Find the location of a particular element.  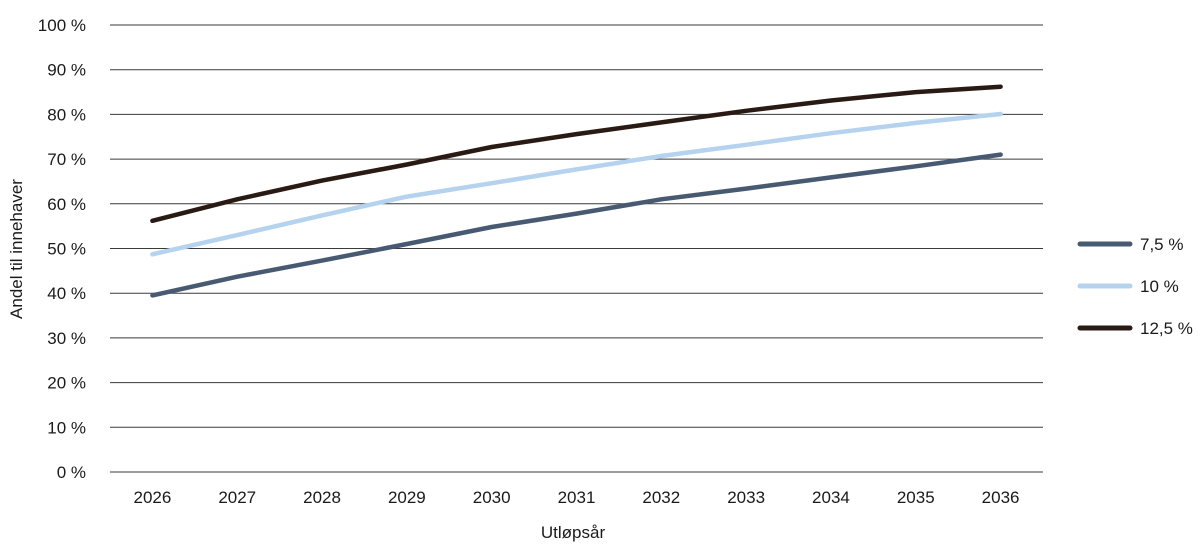

y-tick-label: 0 % is located at coordinates (71, 472).